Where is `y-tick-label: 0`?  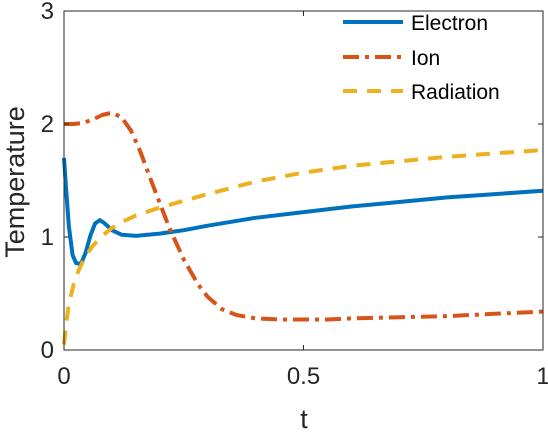
y-tick-label: 0 is located at coordinates (47, 350).